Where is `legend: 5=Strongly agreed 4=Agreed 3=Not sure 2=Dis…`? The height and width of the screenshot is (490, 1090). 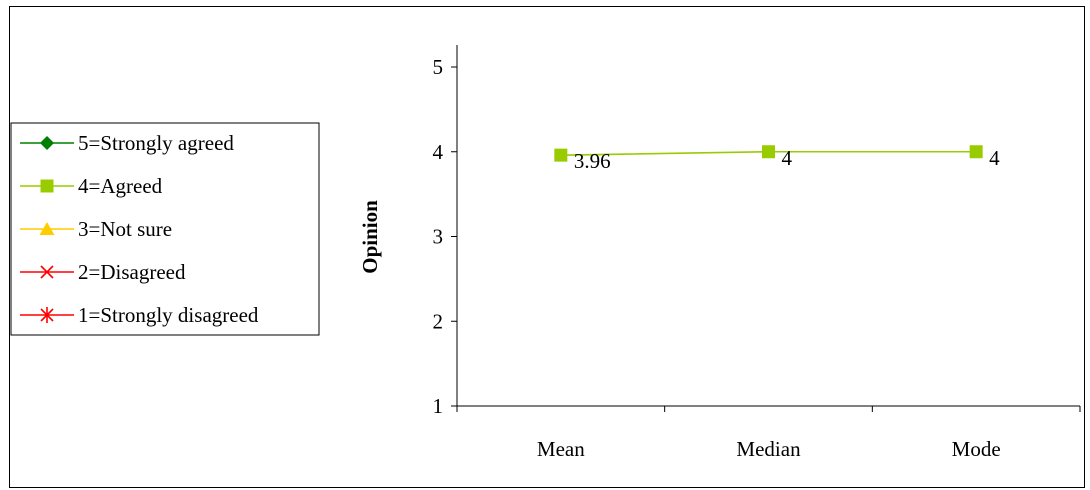 legend: 5=Strongly agreed 4=Agreed 3=Not sure 2=Dis… is located at coordinates (165, 229).